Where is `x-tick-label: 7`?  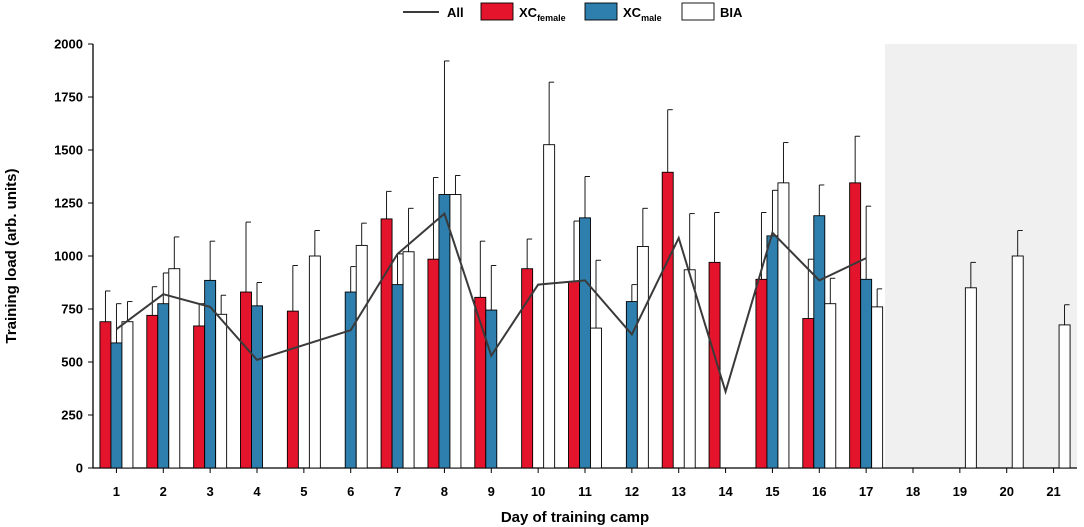 x-tick-label: 7 is located at coordinates (397, 491).